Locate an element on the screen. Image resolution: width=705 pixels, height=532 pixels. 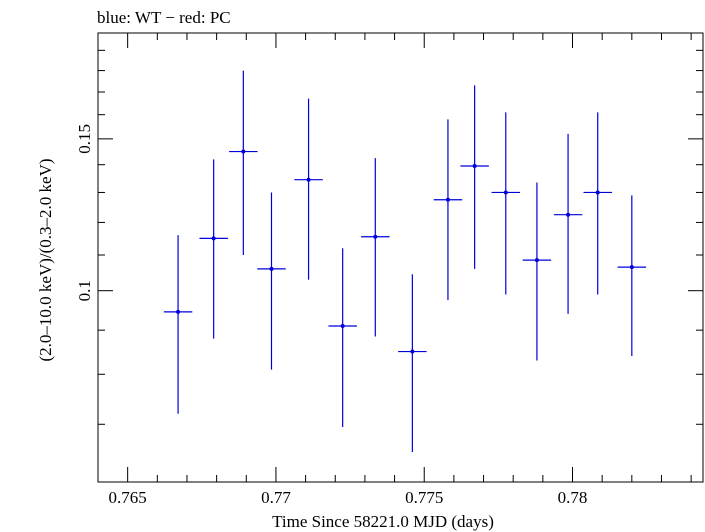
y-tick-label: 0.1 is located at coordinates (84, 290).